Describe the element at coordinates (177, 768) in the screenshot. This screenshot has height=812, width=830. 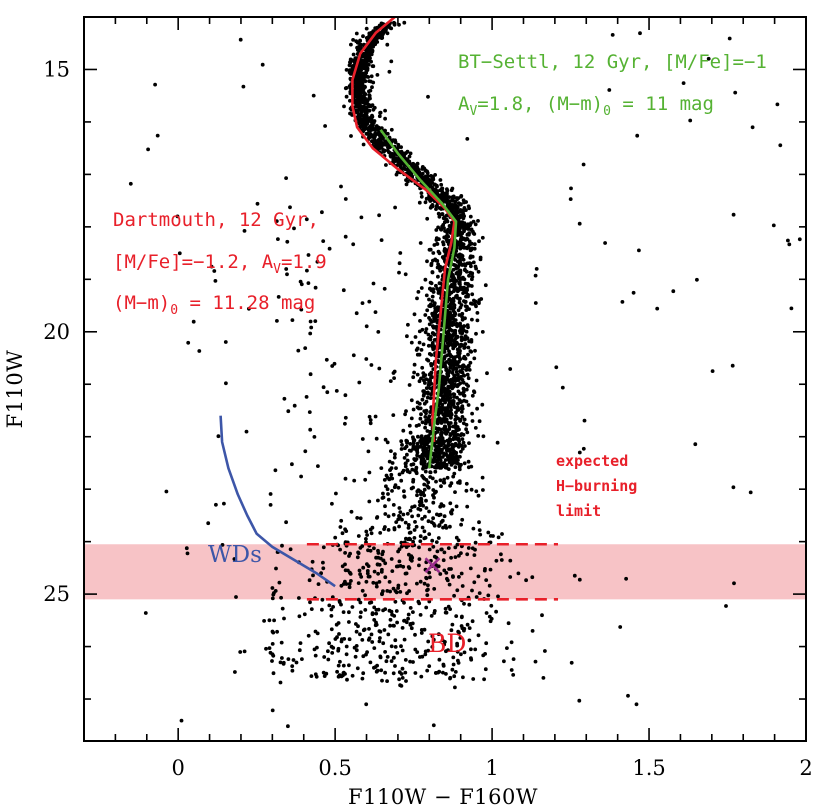
I see `x-tick-label: 0` at that location.